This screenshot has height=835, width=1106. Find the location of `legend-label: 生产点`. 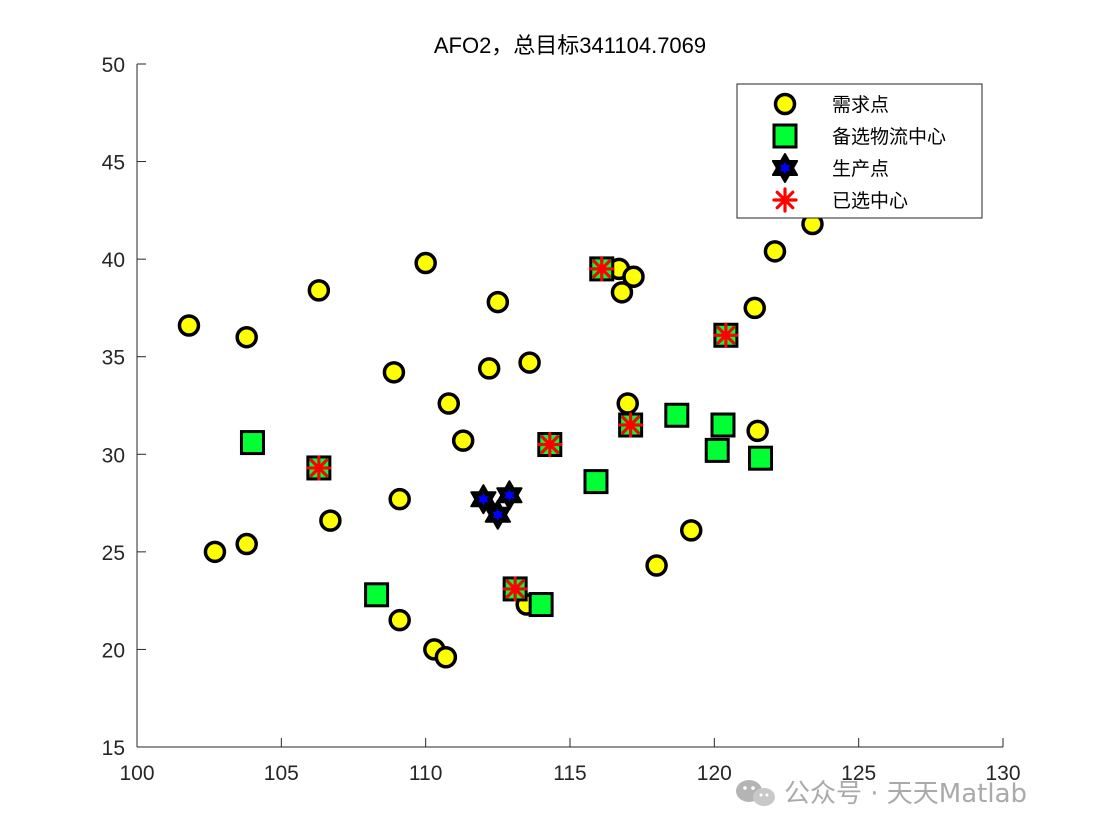

legend-label: 生产点 is located at coordinates (860, 169).